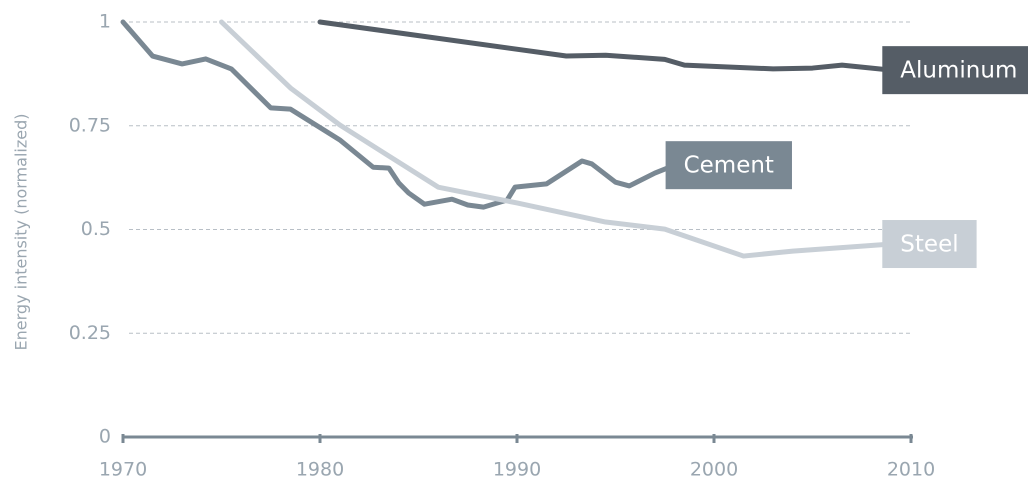  Describe the element at coordinates (714, 470) in the screenshot. I see `x-tick-label: 2000` at that location.